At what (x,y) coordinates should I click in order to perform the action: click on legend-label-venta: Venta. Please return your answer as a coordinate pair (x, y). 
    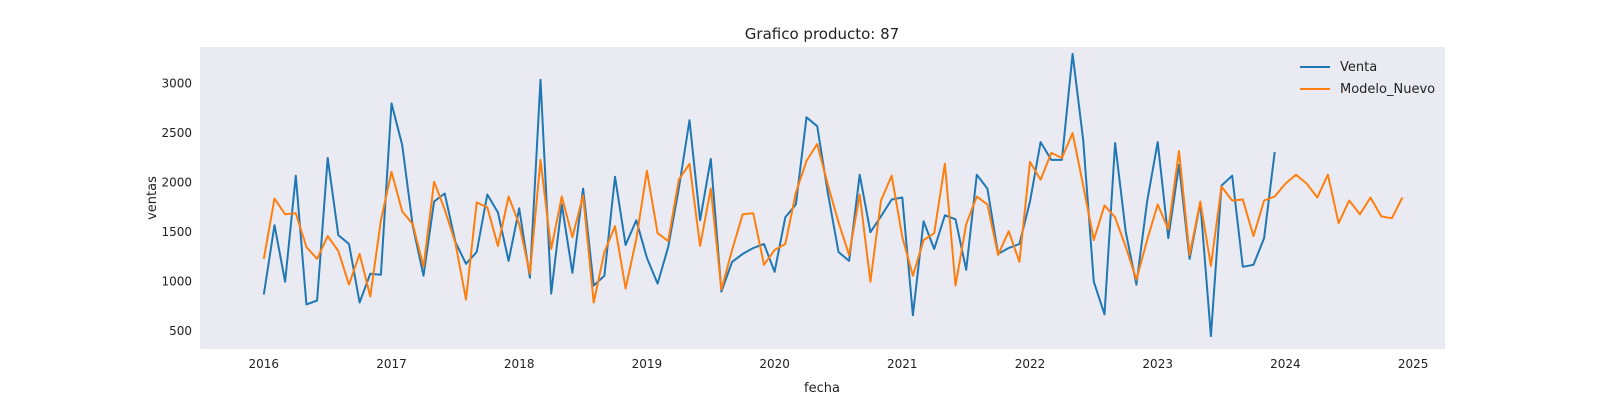
    Looking at the image, I should click on (1358, 67).